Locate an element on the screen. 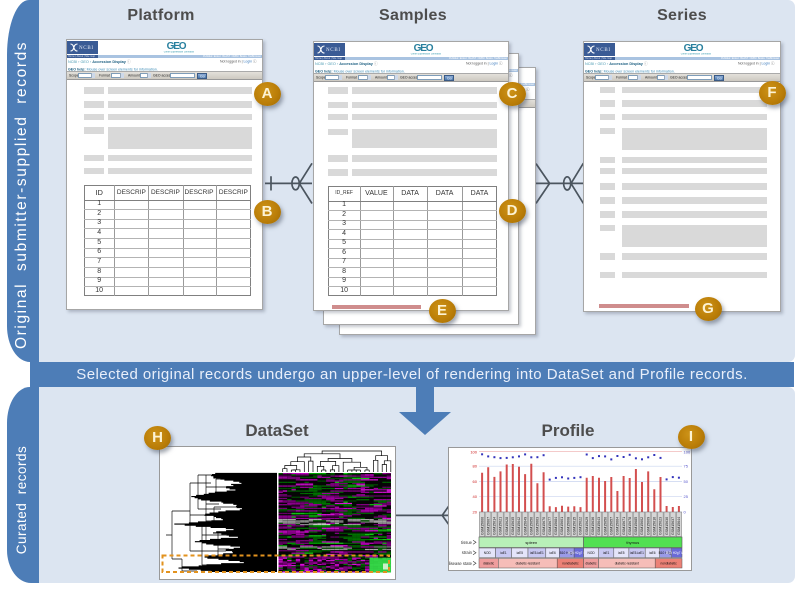 The height and width of the screenshot is (590, 800). svg-text: GSM15623 is located at coordinates (661, 526).